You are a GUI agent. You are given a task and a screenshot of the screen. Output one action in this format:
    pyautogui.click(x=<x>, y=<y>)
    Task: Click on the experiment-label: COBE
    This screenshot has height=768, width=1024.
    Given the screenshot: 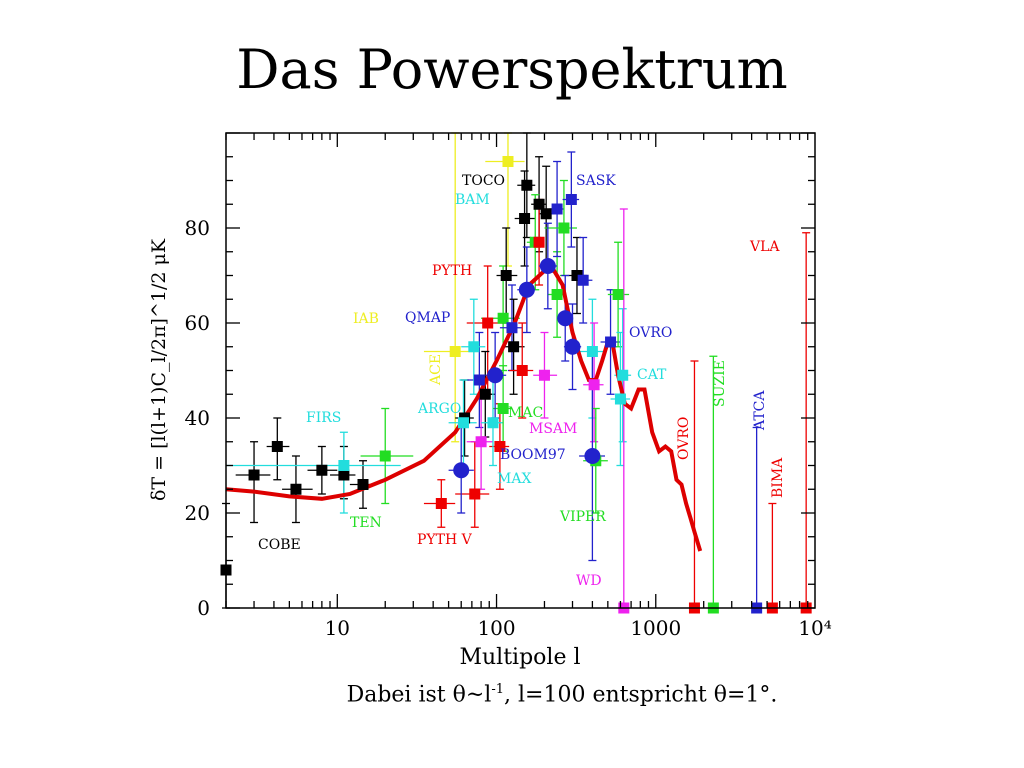 What is the action you would take?
    pyautogui.click(x=279, y=545)
    